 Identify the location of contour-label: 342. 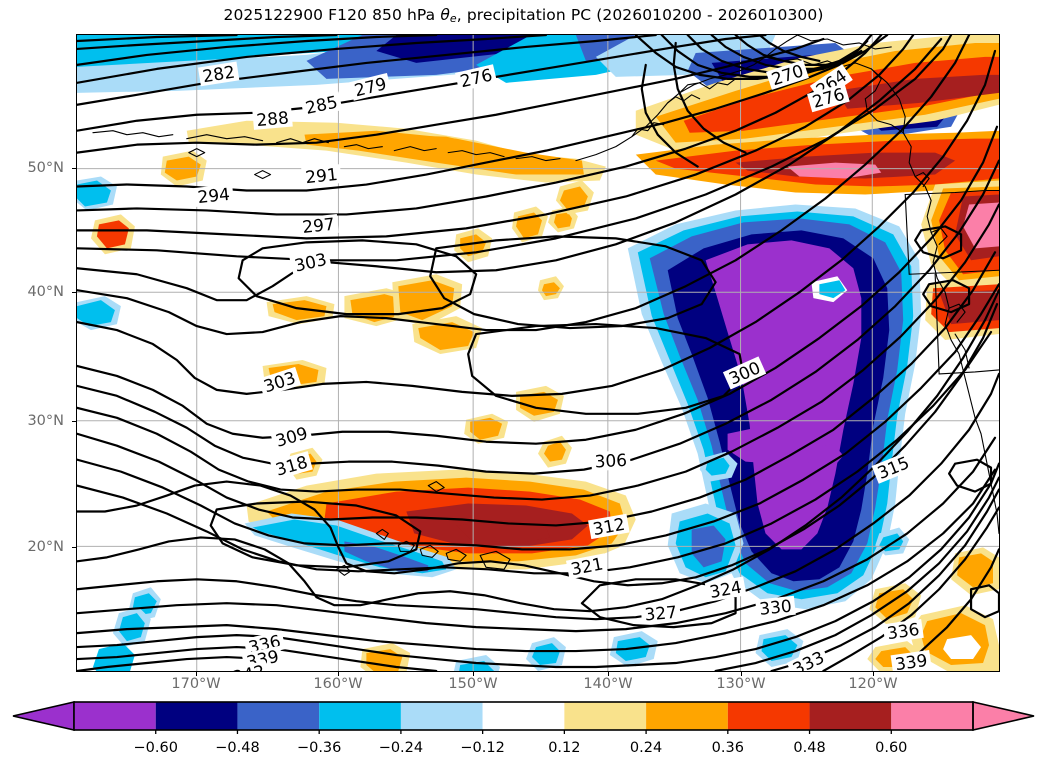
(248, 665).